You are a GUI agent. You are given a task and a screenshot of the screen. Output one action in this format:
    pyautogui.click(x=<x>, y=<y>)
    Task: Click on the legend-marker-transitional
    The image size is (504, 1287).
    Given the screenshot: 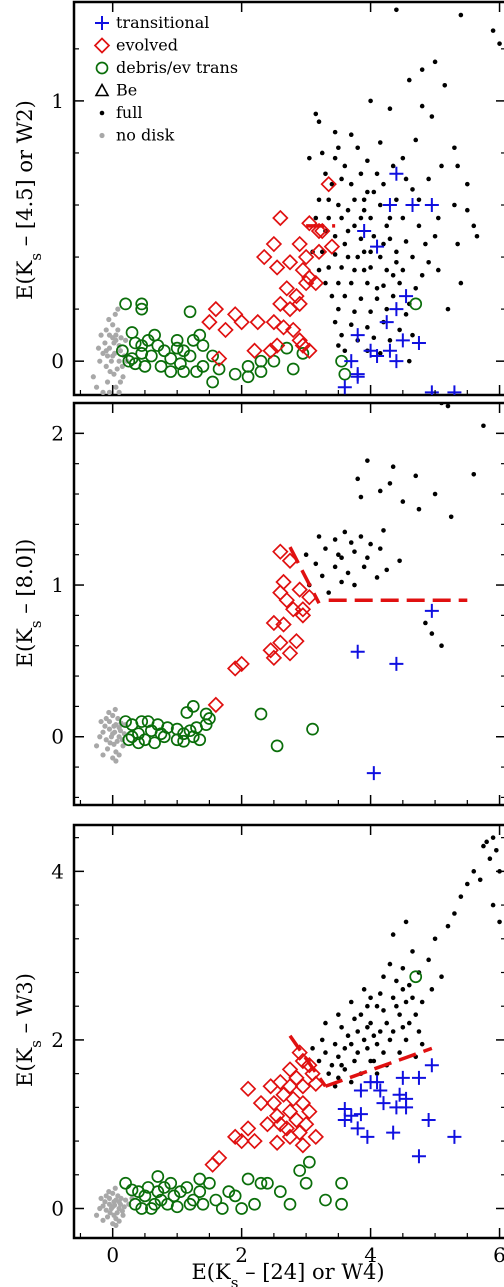 What is the action you would take?
    pyautogui.click(x=102, y=23)
    